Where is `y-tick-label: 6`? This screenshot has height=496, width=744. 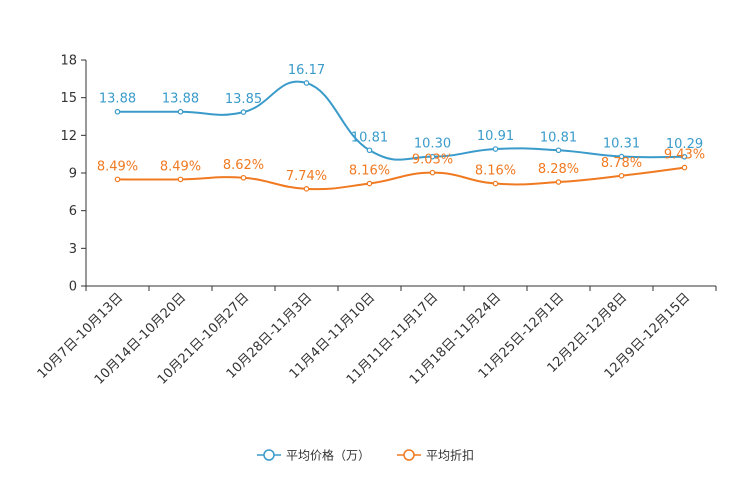
y-tick-label: 6 is located at coordinates (73, 211).